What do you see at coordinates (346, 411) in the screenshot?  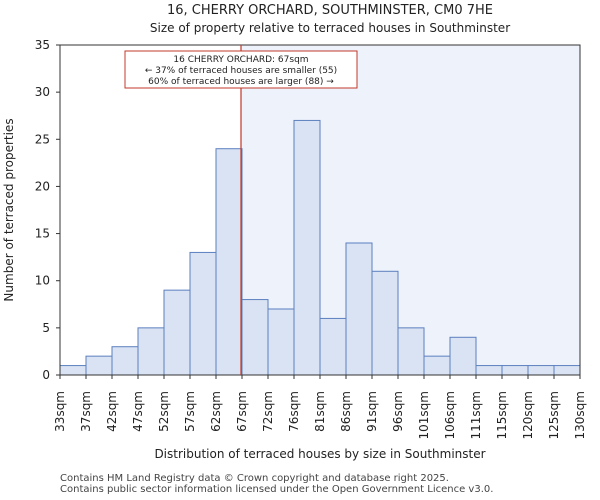 I see `x-tick-label: 86sqm` at bounding box center [346, 411].